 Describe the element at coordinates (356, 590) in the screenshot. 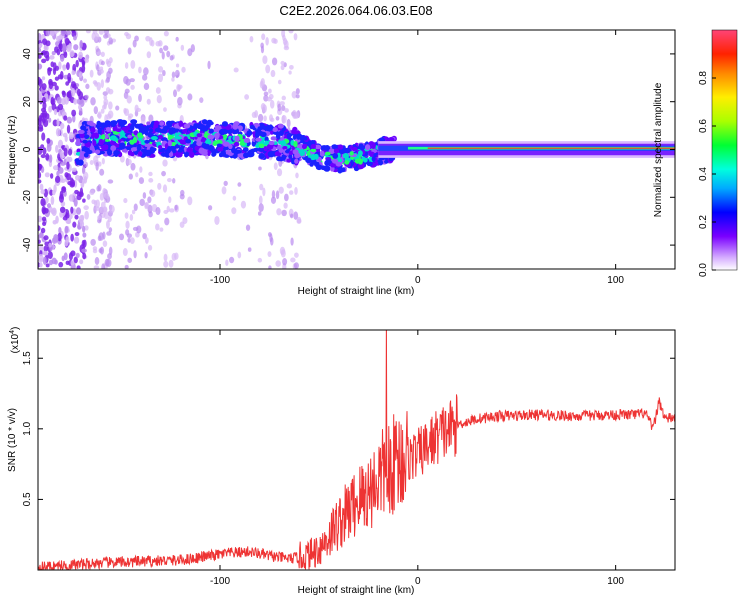

I see `snr-x-axis-label: Height of straight line (km)` at that location.